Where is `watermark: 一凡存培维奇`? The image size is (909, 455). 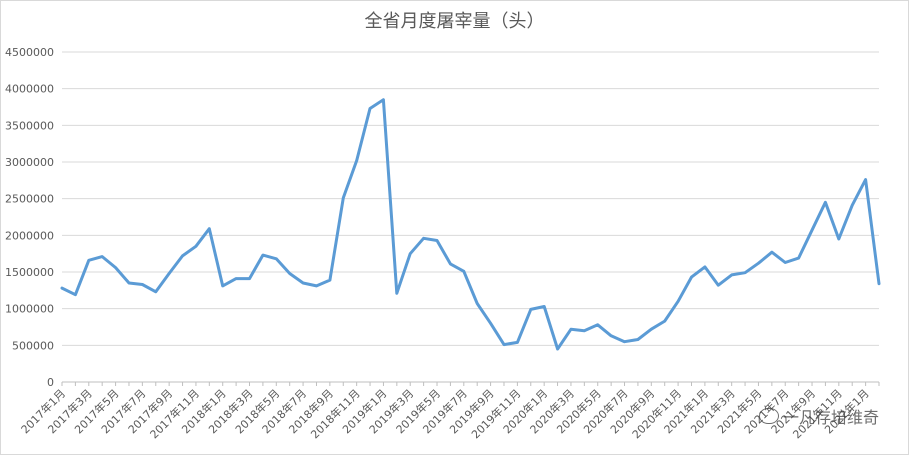 watermark: 一凡存培维奇 is located at coordinates (818, 416).